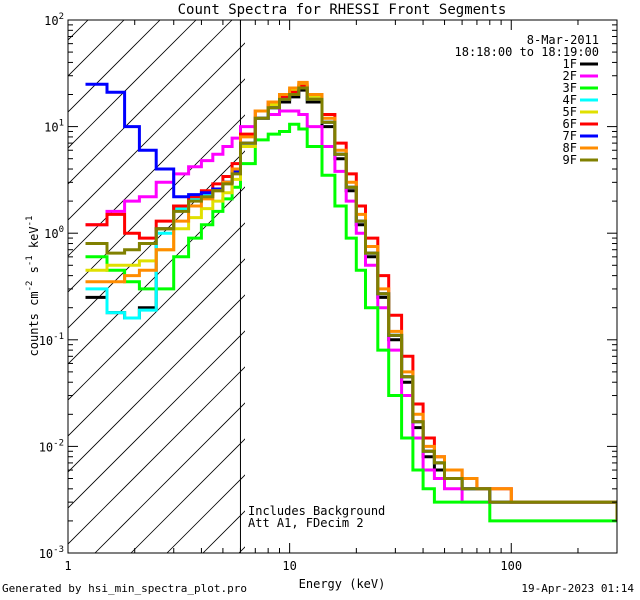 This screenshot has width=640, height=600. I want to click on legend-label-9f: 9F, so click(570, 160).